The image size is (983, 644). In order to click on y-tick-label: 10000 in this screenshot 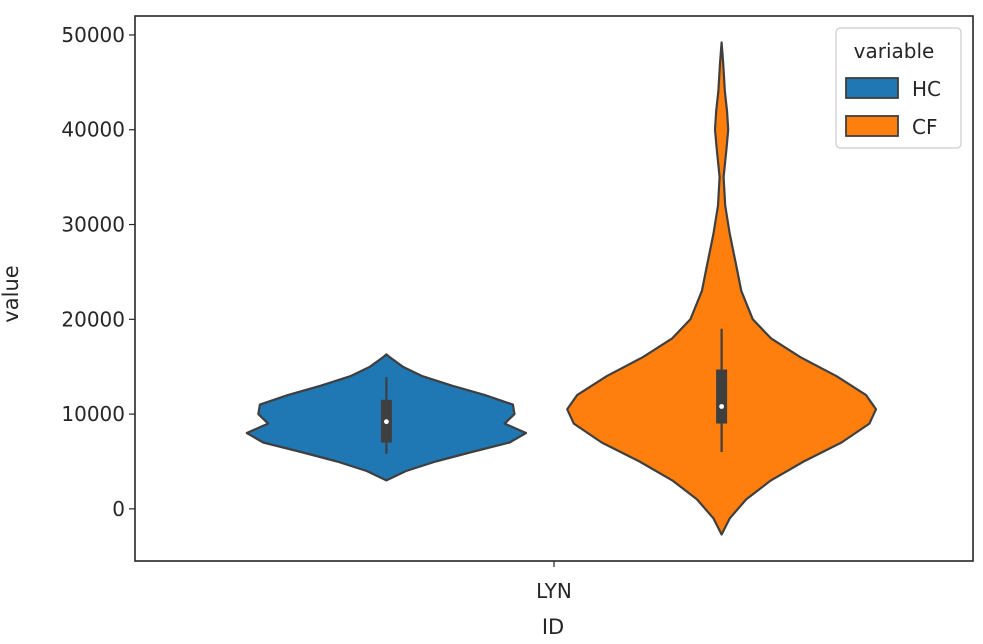, I will do `click(93, 414)`.